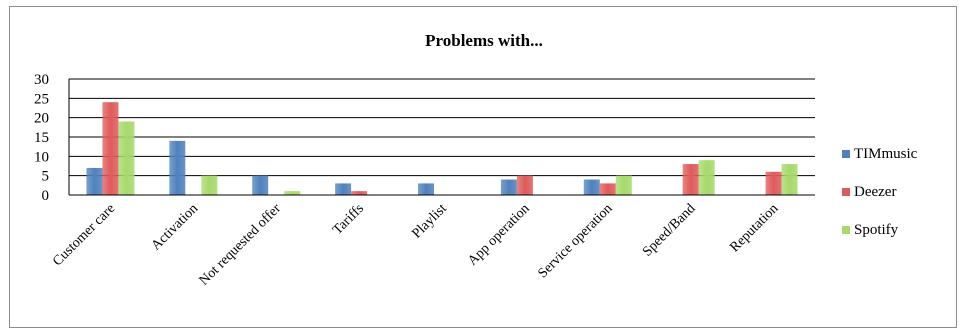 The width and height of the screenshot is (967, 334). What do you see at coordinates (46, 196) in the screenshot?
I see `y-tick-label: 0` at bounding box center [46, 196].